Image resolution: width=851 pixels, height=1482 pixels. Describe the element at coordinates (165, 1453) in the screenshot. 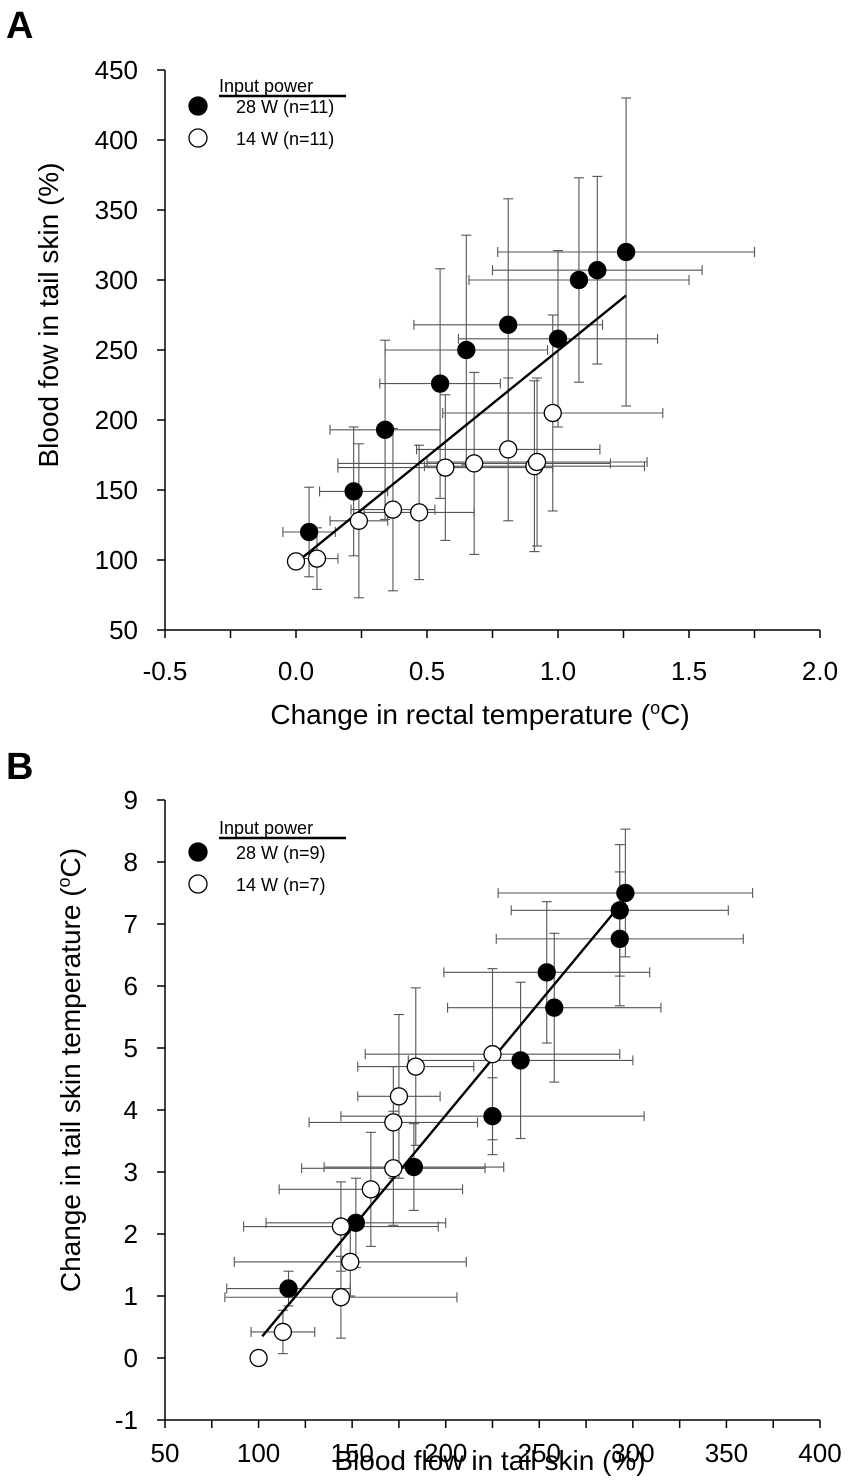

I see `panel-b-x-tick-label: 50` at that location.